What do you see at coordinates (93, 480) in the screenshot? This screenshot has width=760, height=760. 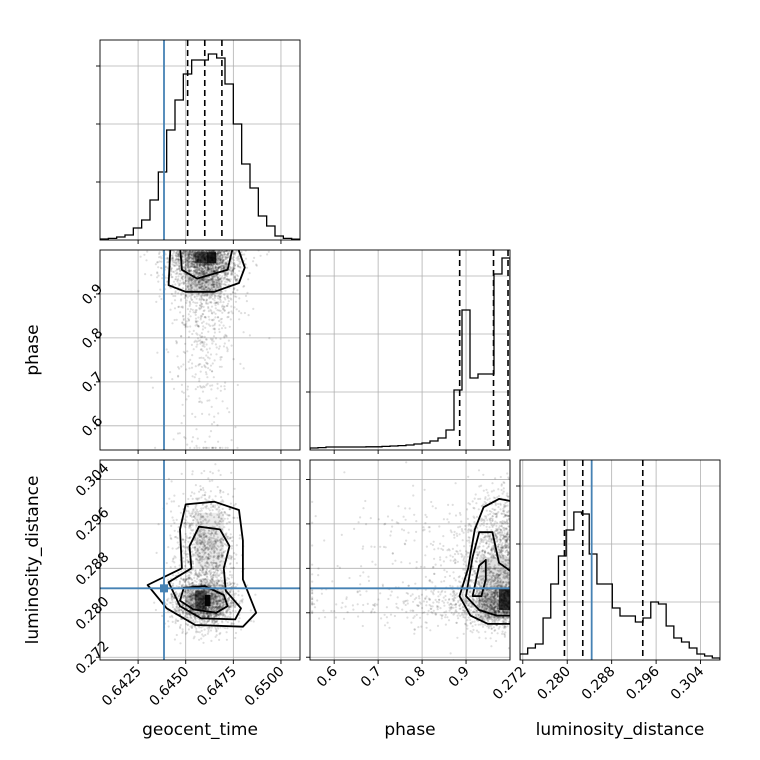 I see `y-tick-label: 0.304` at bounding box center [93, 480].